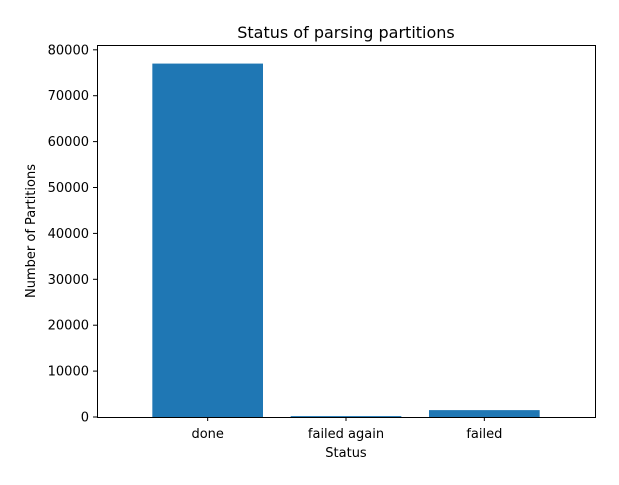 The width and height of the screenshot is (619, 485). What do you see at coordinates (68, 188) in the screenshot?
I see `y-tick-label: 50000` at bounding box center [68, 188].